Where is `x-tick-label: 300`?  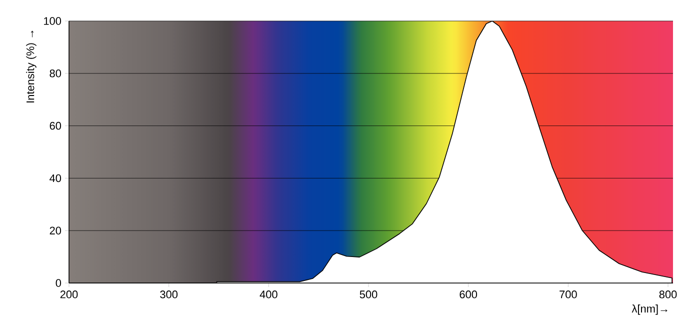
x-tick-label: 300 is located at coordinates (169, 294).